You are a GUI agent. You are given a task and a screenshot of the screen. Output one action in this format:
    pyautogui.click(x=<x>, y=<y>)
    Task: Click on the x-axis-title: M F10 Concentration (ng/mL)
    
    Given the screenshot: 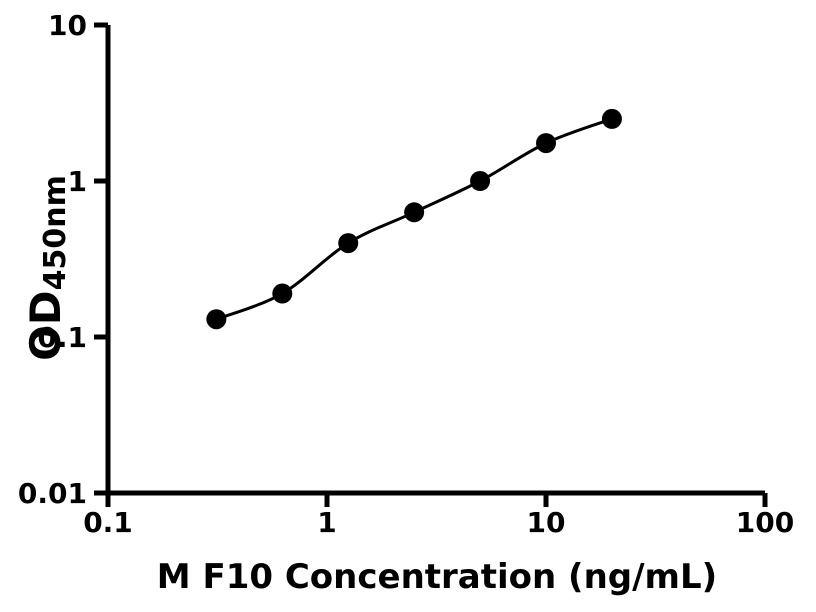 What is the action you would take?
    pyautogui.click(x=437, y=577)
    